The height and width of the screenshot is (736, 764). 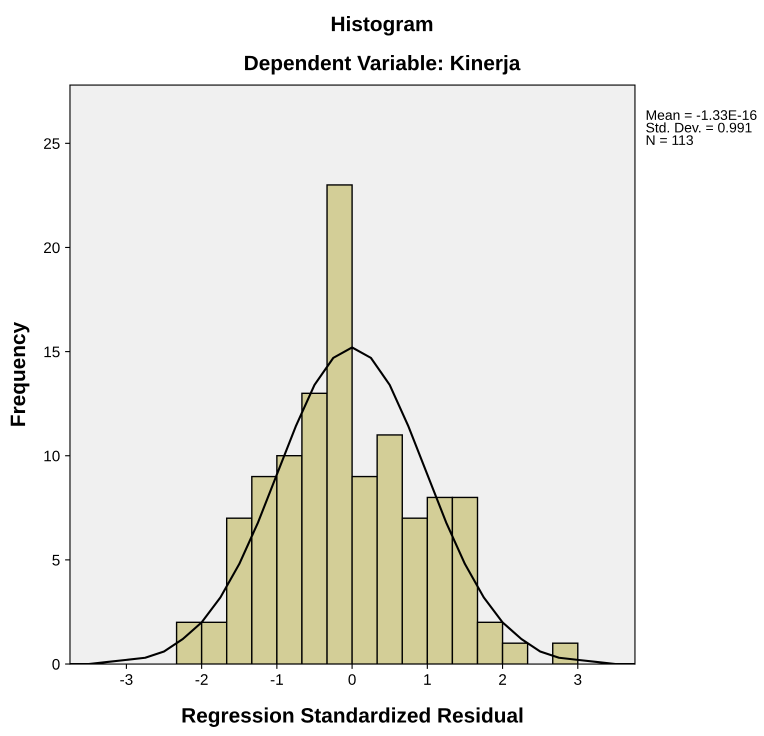 I want to click on x-axis-title: Regression Standardized Residual, so click(x=352, y=717).